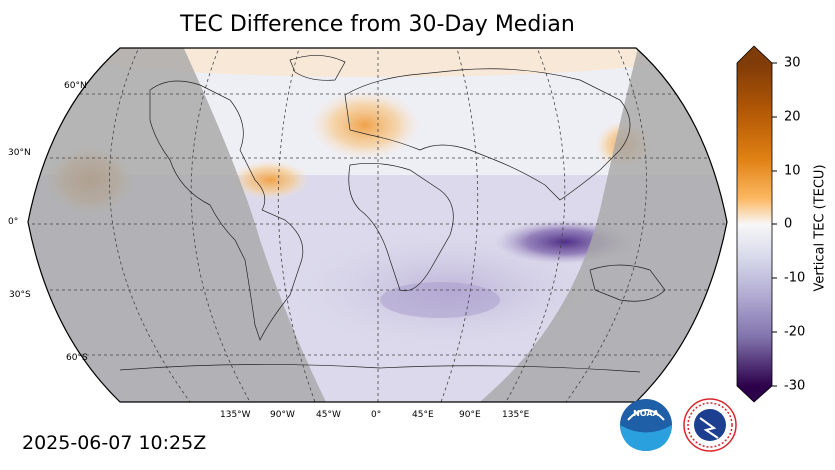 This screenshot has width=835, height=470. I want to click on colorbar-tick-label: 10, so click(792, 171).